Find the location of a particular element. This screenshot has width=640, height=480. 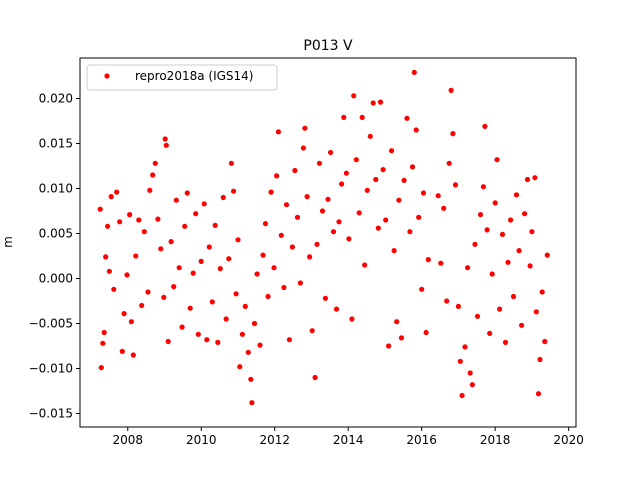

y-axis-label: m is located at coordinates (8, 242).